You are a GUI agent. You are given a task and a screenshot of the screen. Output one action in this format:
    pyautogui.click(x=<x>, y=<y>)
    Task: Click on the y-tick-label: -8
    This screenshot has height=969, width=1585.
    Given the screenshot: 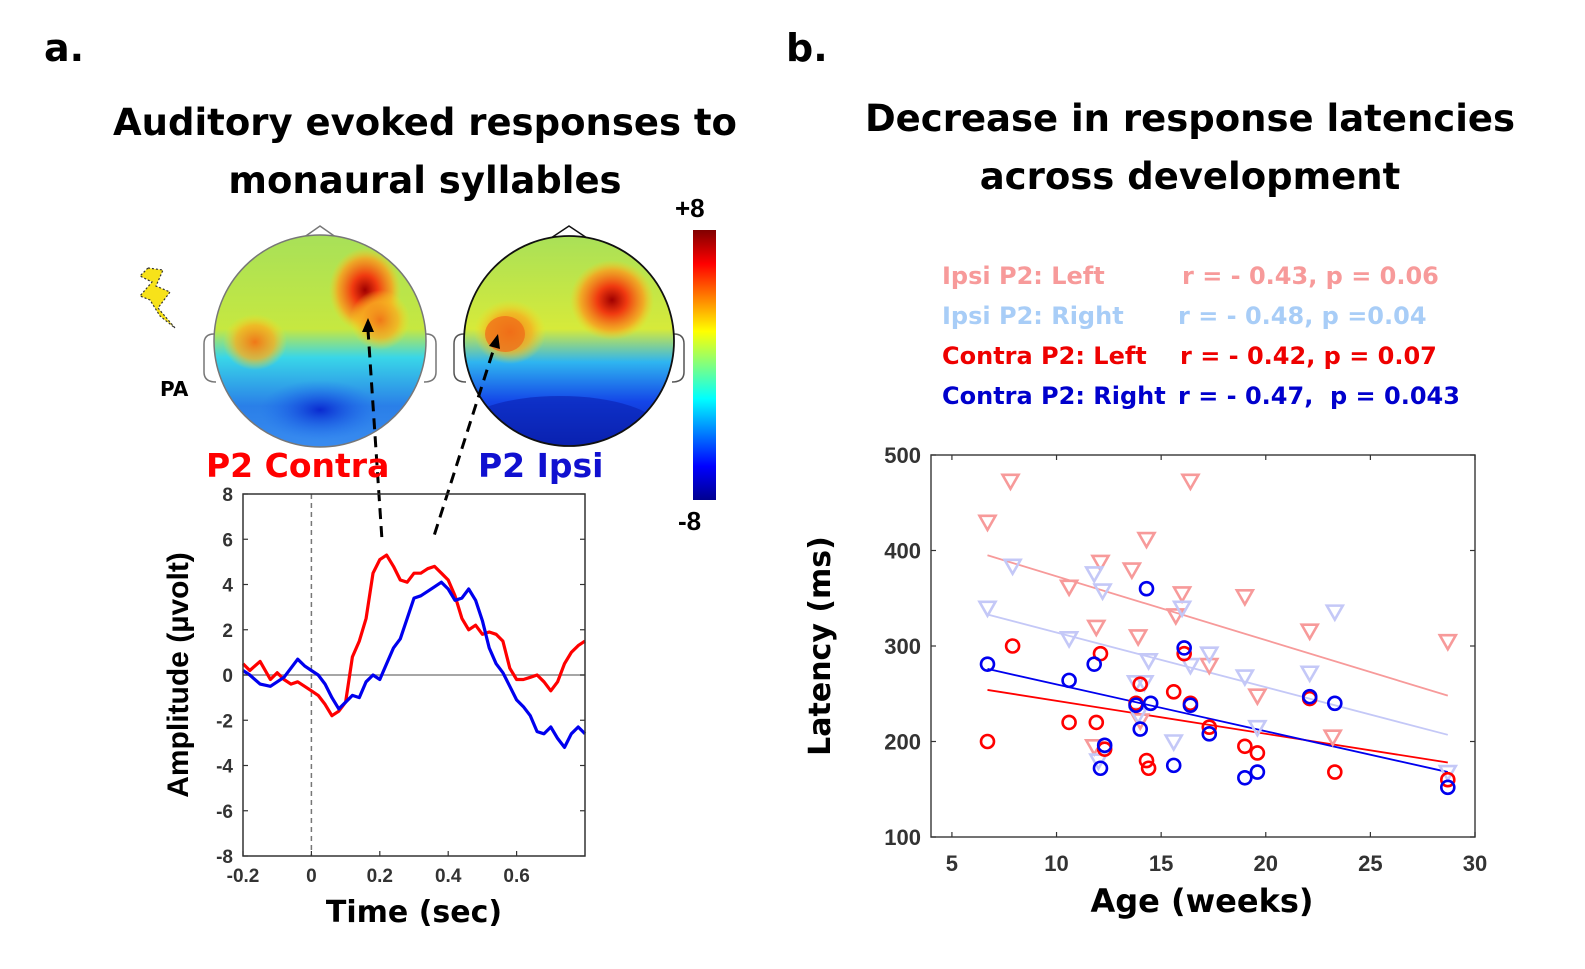 What is the action you would take?
    pyautogui.click(x=224, y=857)
    